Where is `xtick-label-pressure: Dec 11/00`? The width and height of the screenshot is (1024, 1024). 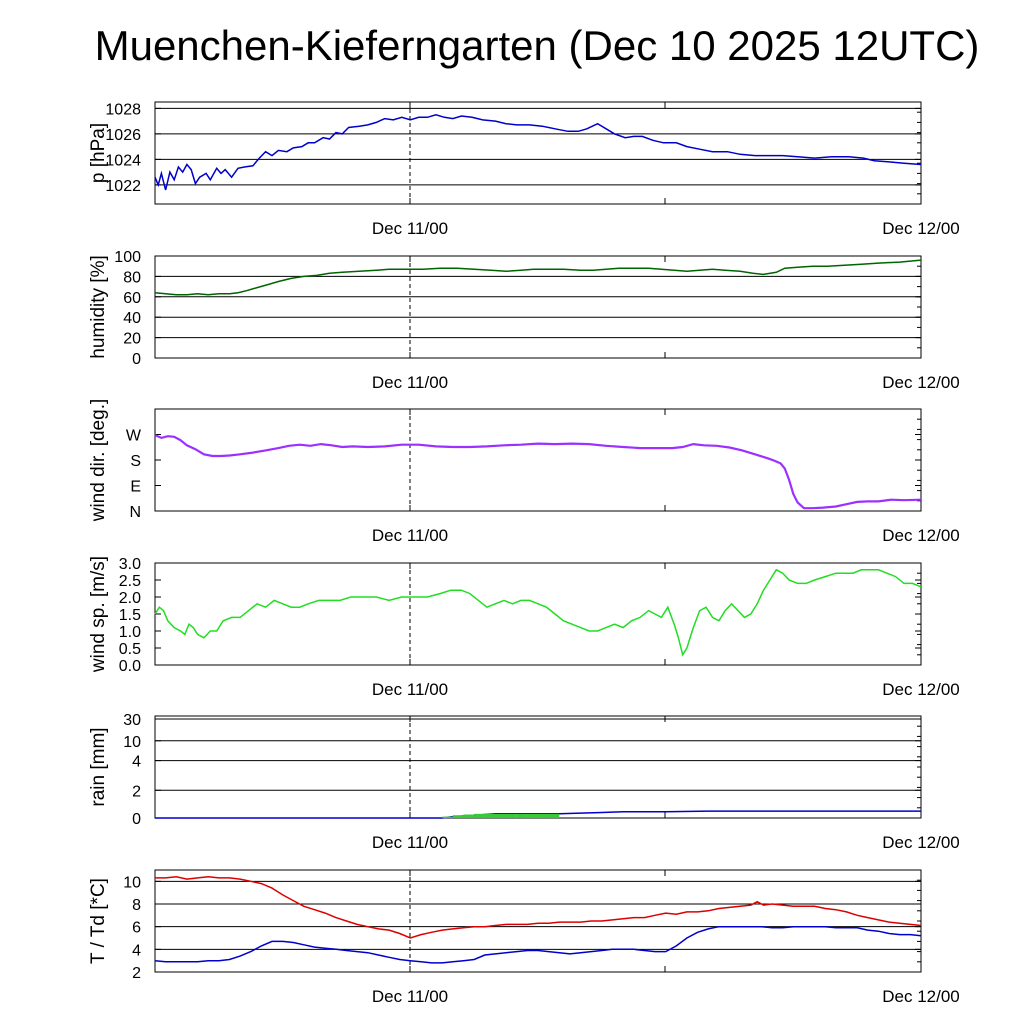
xtick-label-pressure: Dec 11/00 is located at coordinates (410, 228).